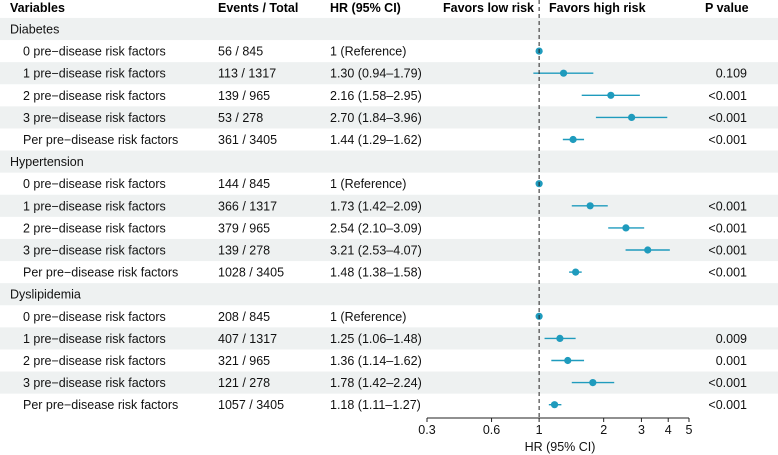  I want to click on row-pvalue: 0.001, so click(731, 361).